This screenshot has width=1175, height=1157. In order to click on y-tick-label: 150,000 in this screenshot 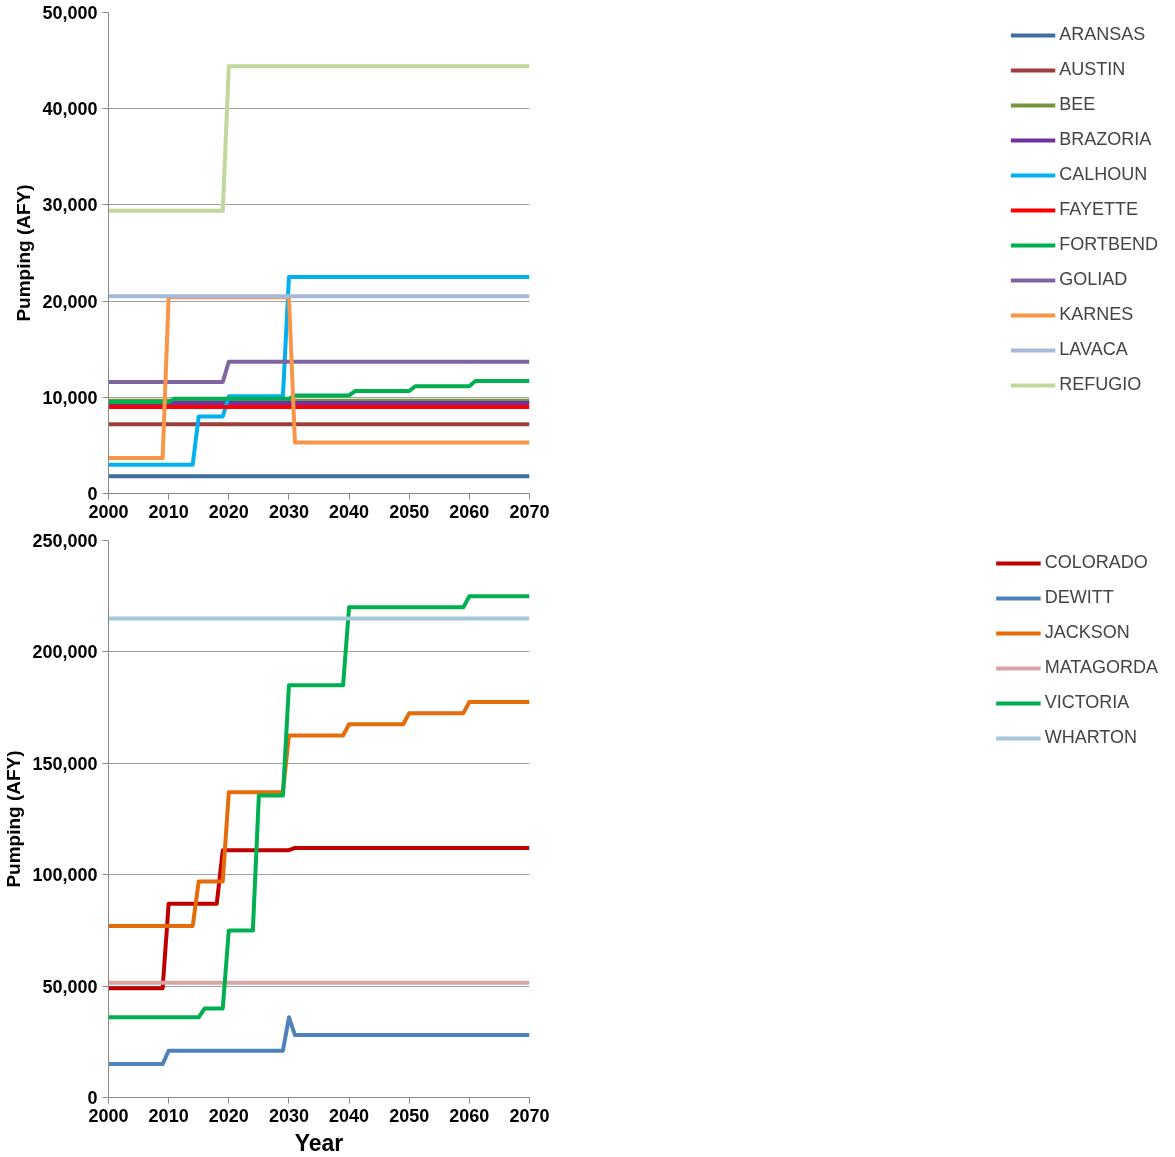, I will do `click(65, 763)`.